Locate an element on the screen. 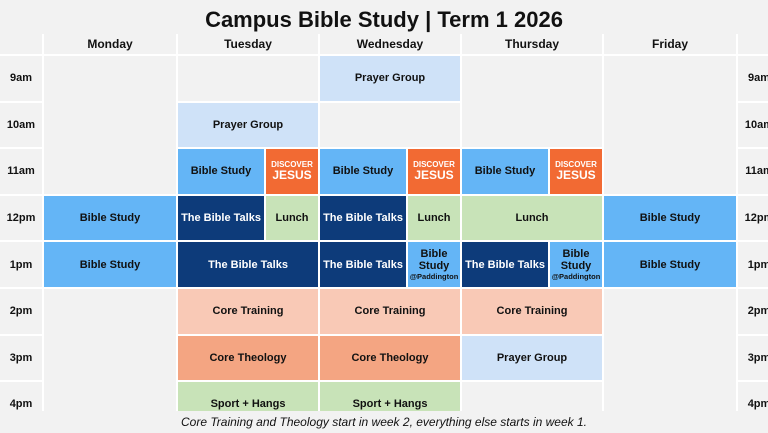 This screenshot has width=768, height=433. day-header-monday: Monday is located at coordinates (110, 44).